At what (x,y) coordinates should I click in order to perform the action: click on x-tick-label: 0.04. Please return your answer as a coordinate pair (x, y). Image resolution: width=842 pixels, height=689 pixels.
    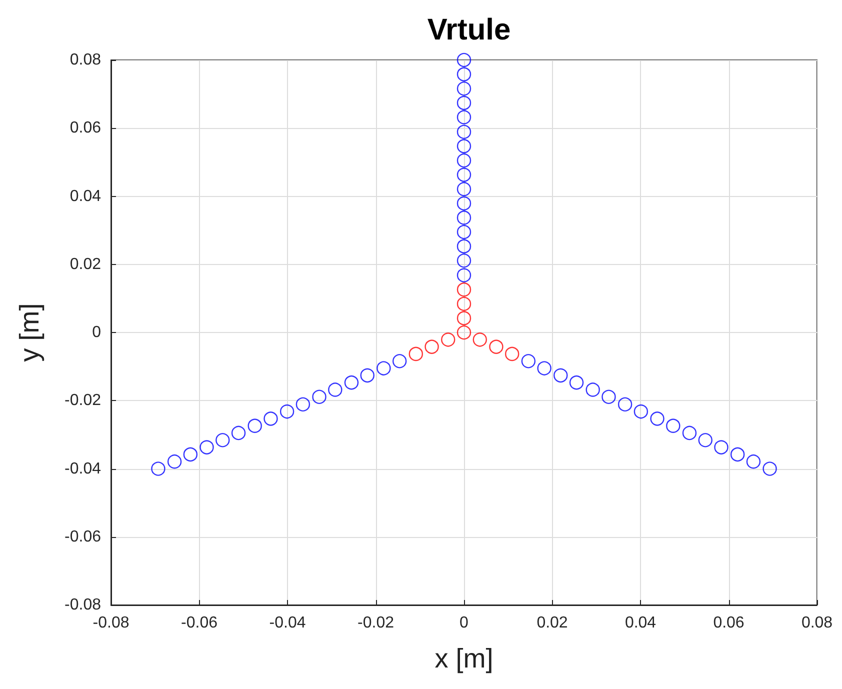
    Looking at the image, I should click on (640, 623).